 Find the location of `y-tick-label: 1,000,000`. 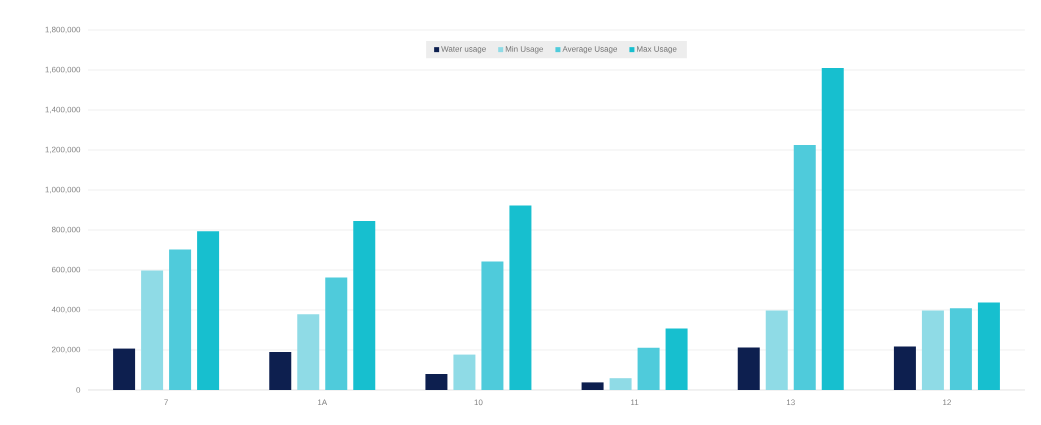

y-tick-label: 1,000,000 is located at coordinates (63, 190).